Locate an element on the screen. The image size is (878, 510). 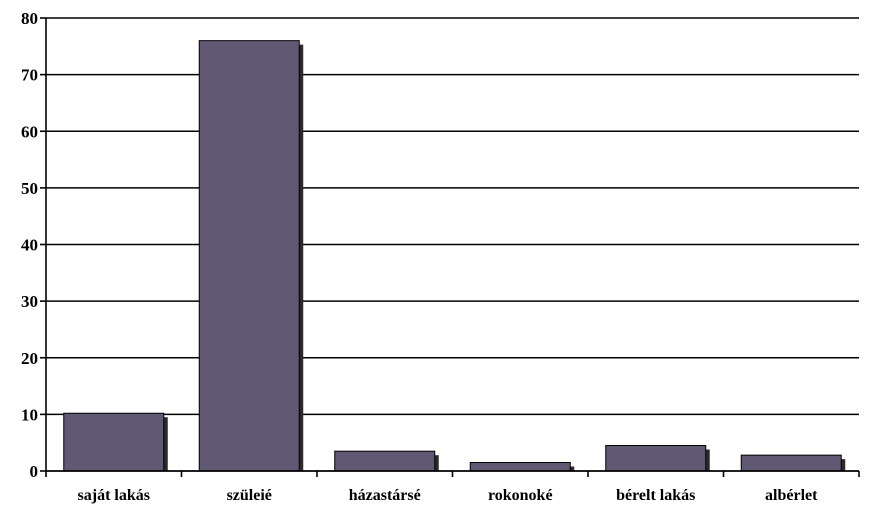
y-tick-label: 40 is located at coordinates (29, 245).